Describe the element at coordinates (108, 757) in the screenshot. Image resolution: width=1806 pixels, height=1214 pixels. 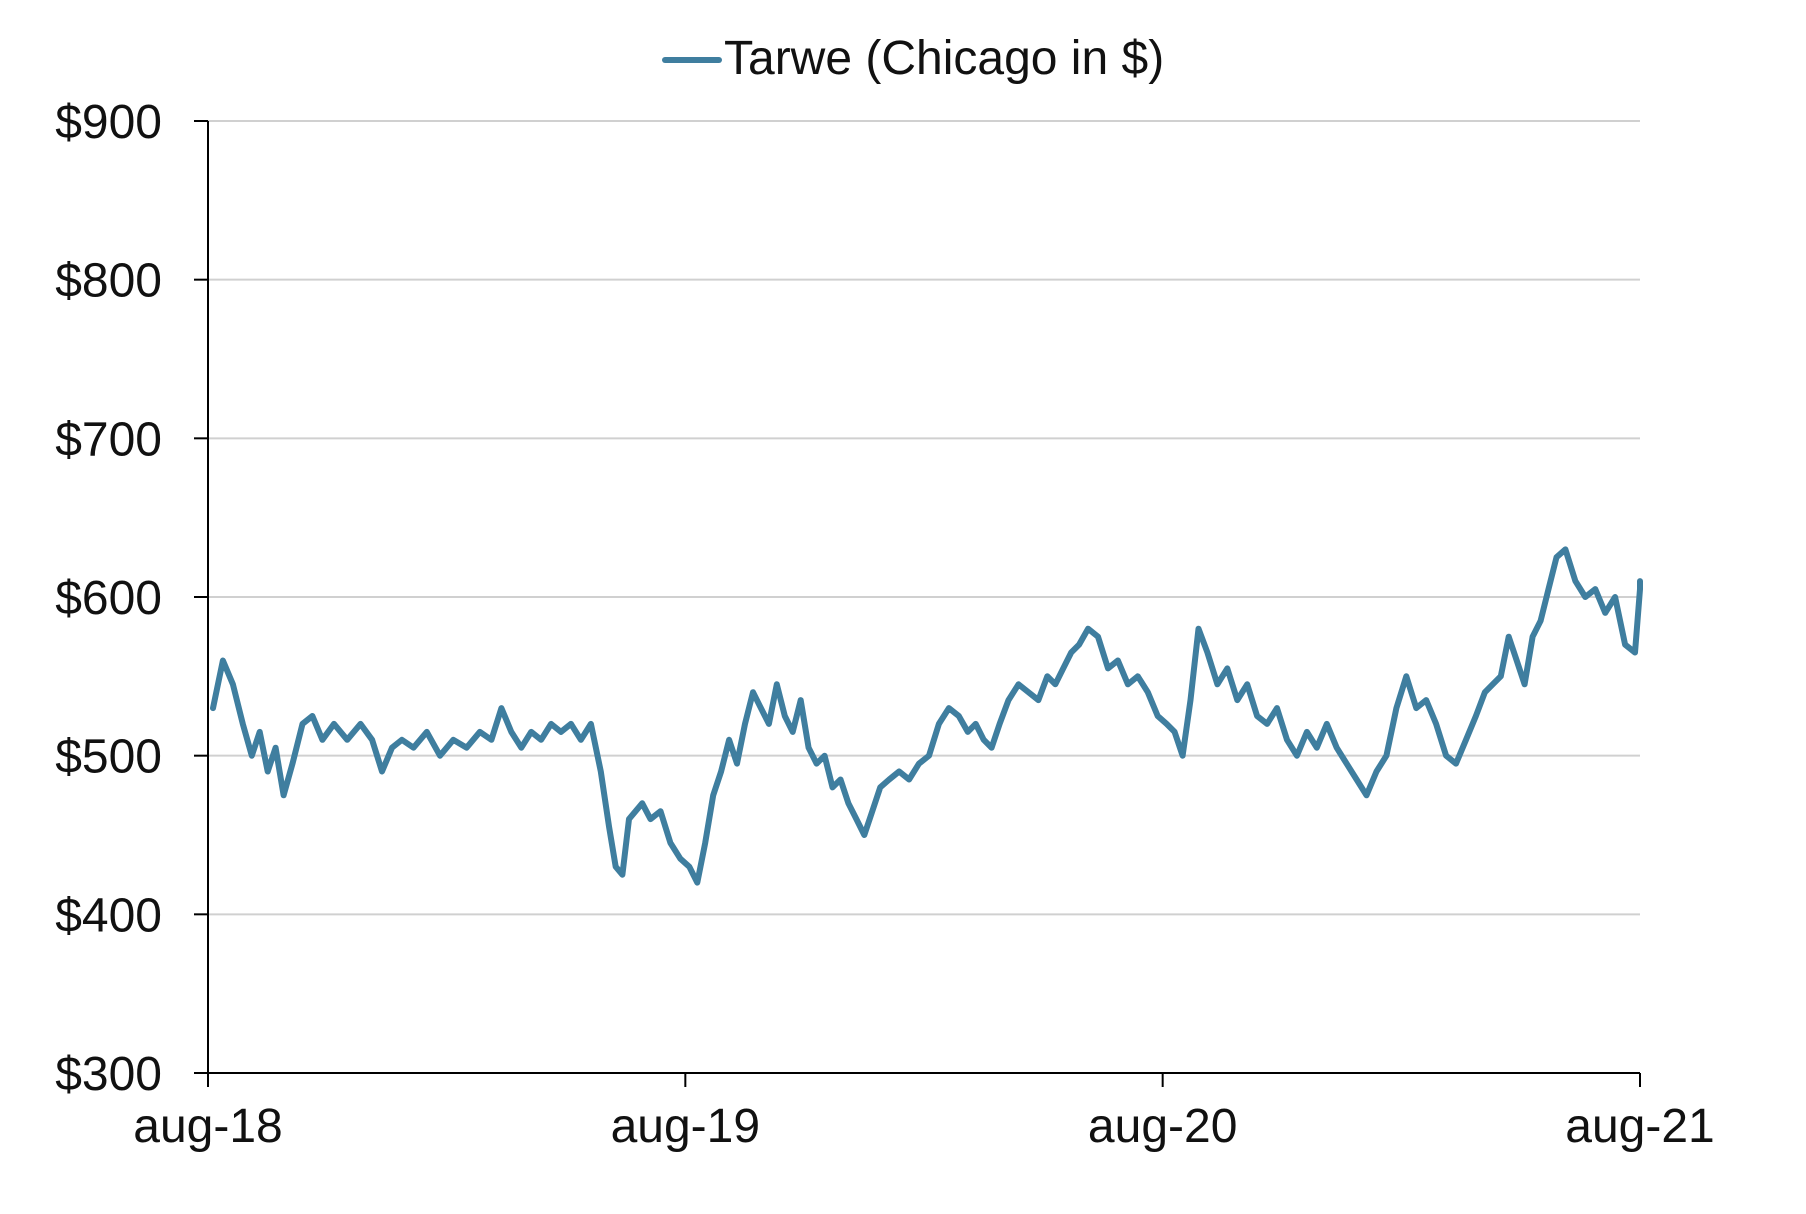
I see `y-tick-label: $500` at that location.